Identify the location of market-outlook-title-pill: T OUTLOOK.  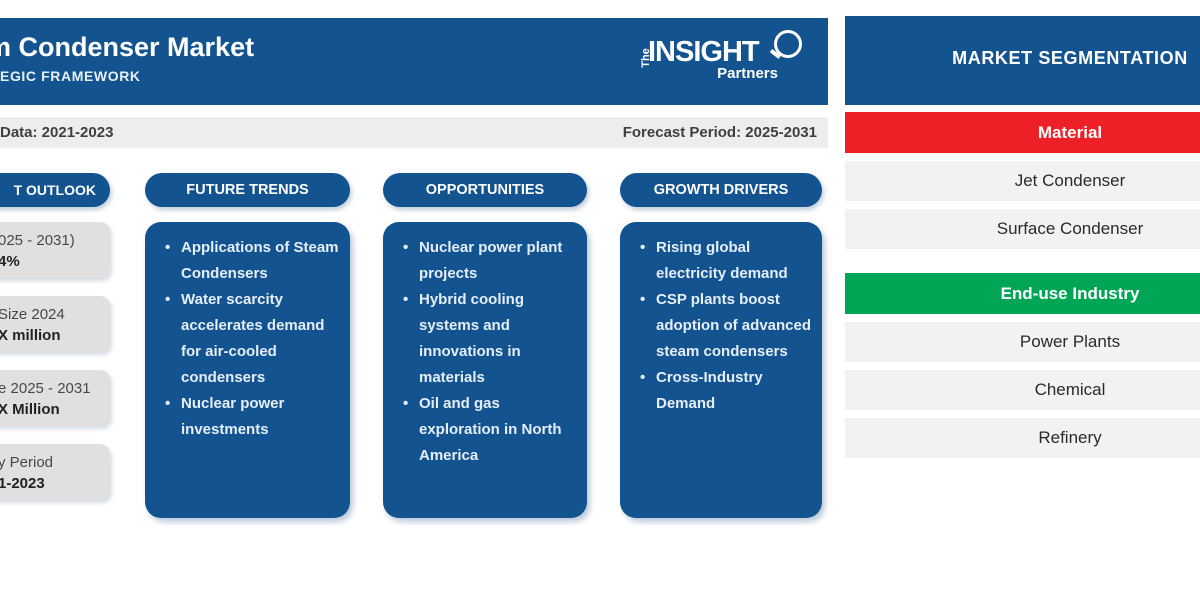
(55, 190).